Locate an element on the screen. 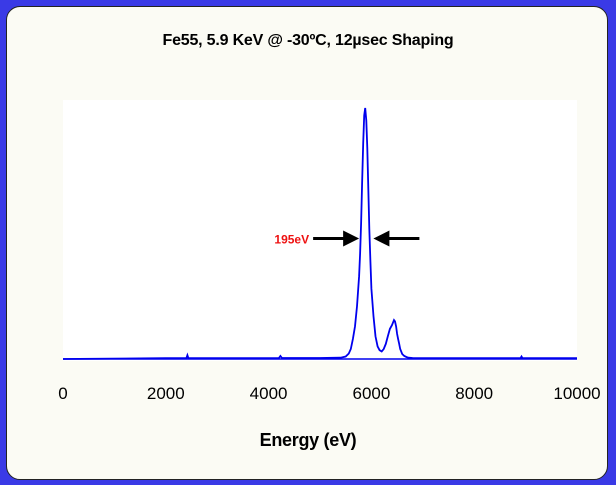 The image size is (616, 485). x-tick-label: 4000 is located at coordinates (269, 393).